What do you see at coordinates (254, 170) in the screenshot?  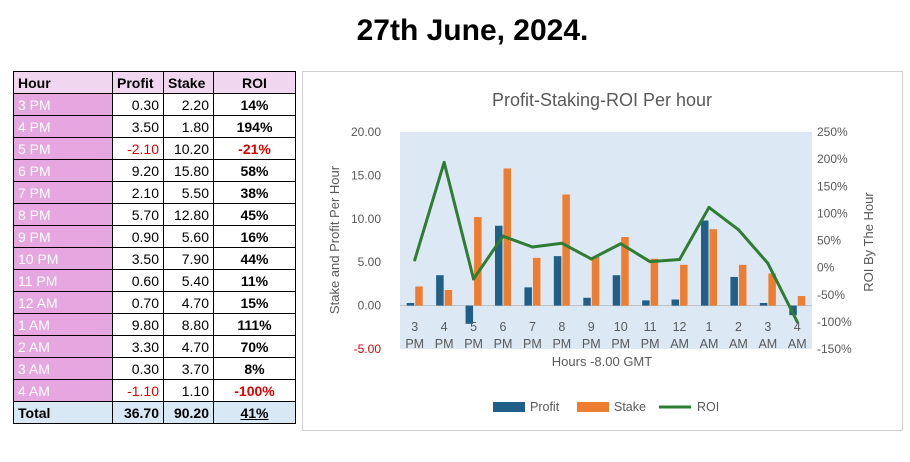 I see `cell-roi: 58%` at bounding box center [254, 170].